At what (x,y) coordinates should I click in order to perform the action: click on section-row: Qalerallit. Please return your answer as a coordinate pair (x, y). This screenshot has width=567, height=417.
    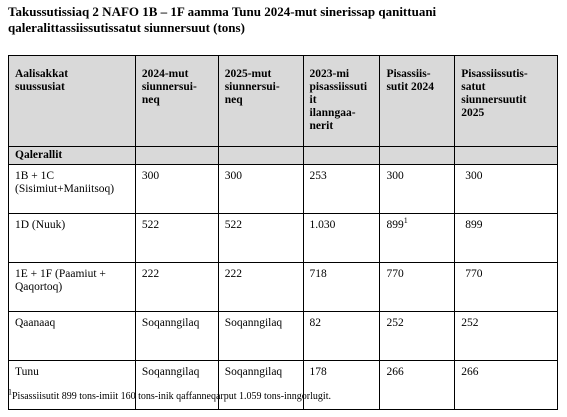
    Looking at the image, I should click on (283, 155).